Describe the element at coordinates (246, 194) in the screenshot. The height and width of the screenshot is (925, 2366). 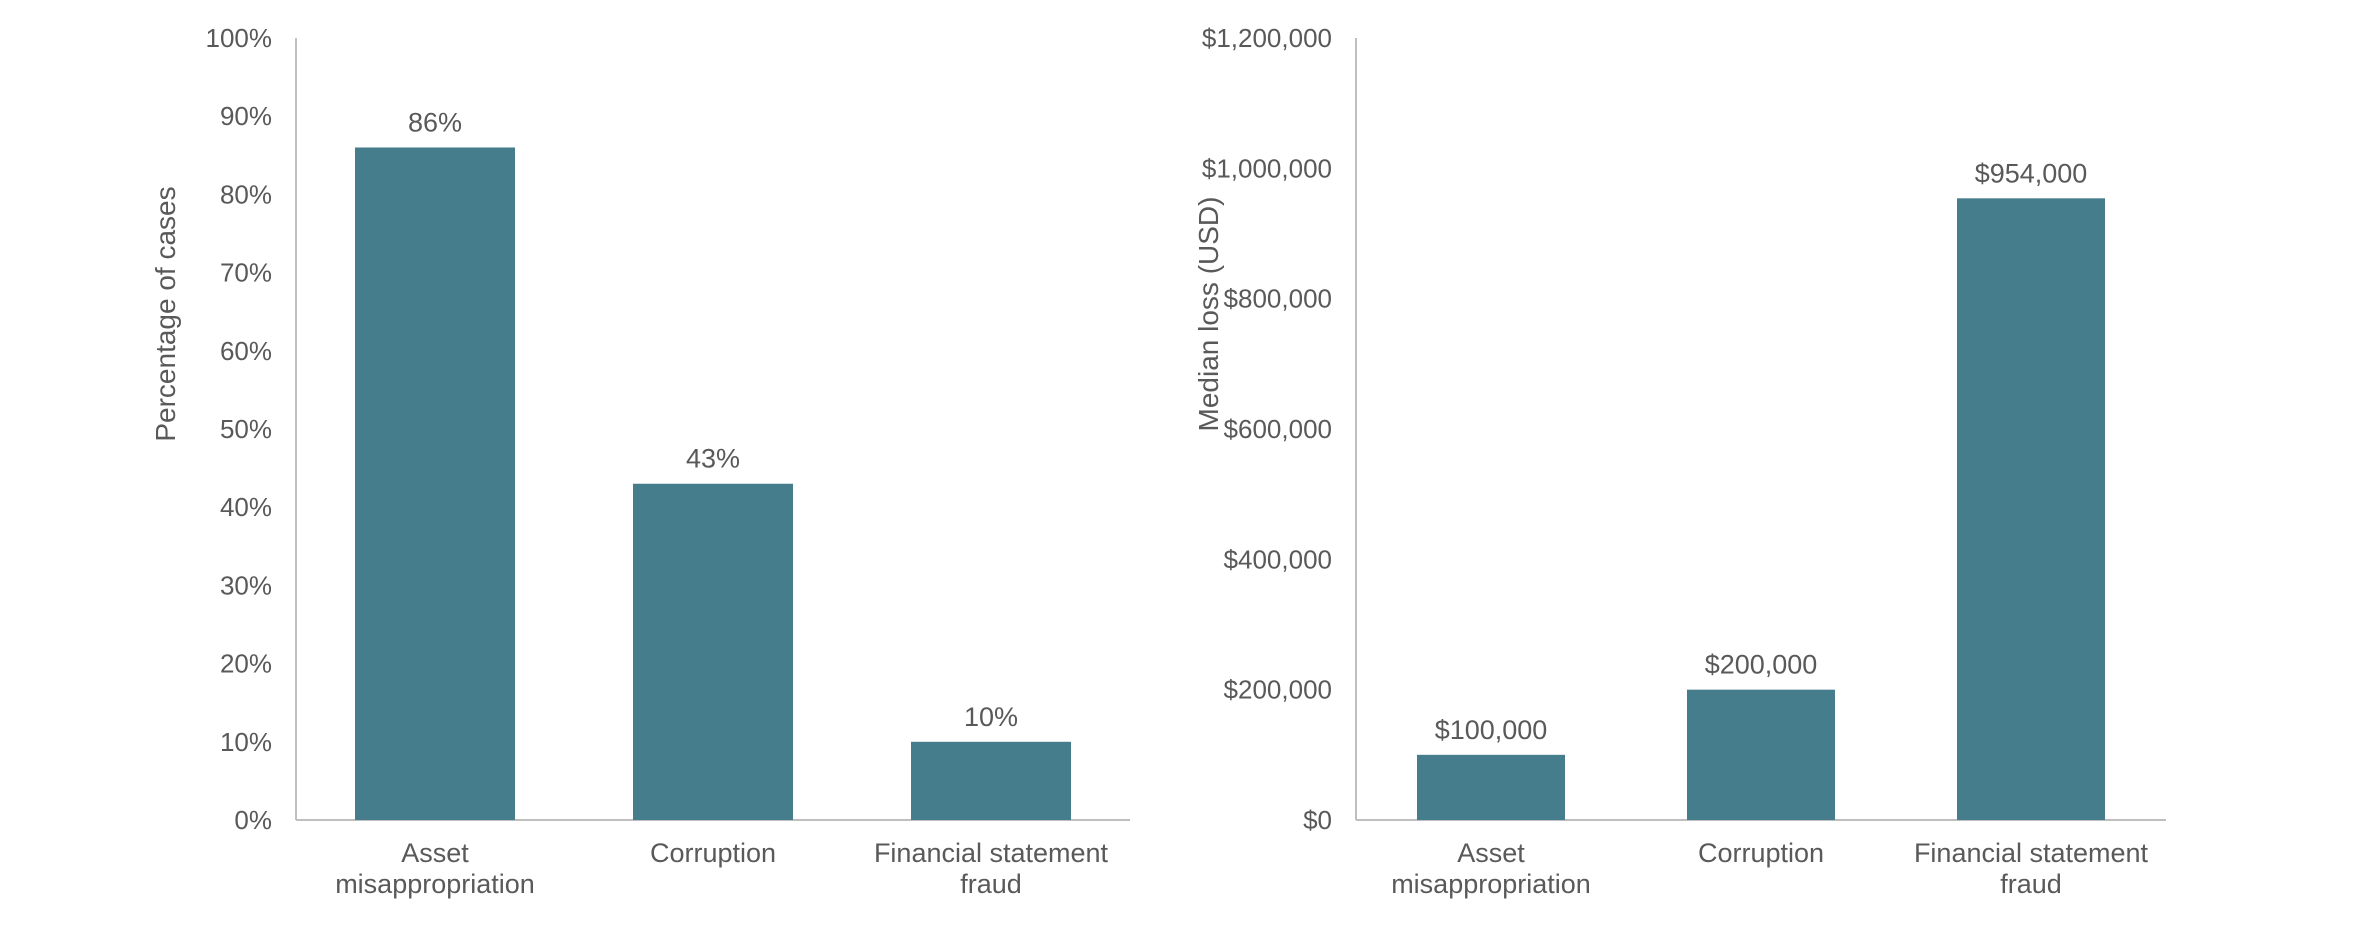
I see `y-tick-label: 80%` at that location.